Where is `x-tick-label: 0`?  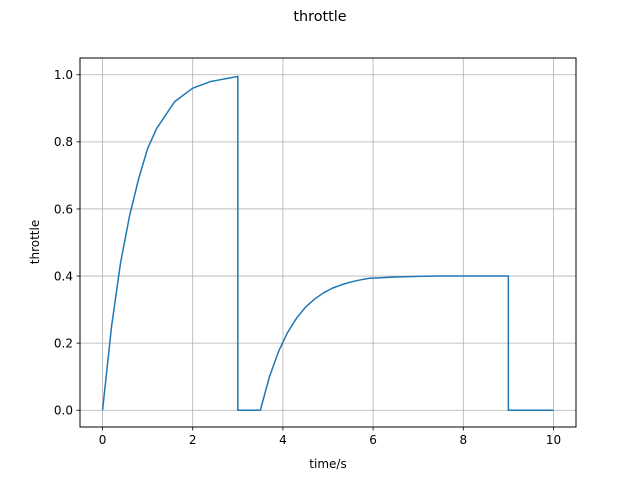 x-tick-label: 0 is located at coordinates (103, 440).